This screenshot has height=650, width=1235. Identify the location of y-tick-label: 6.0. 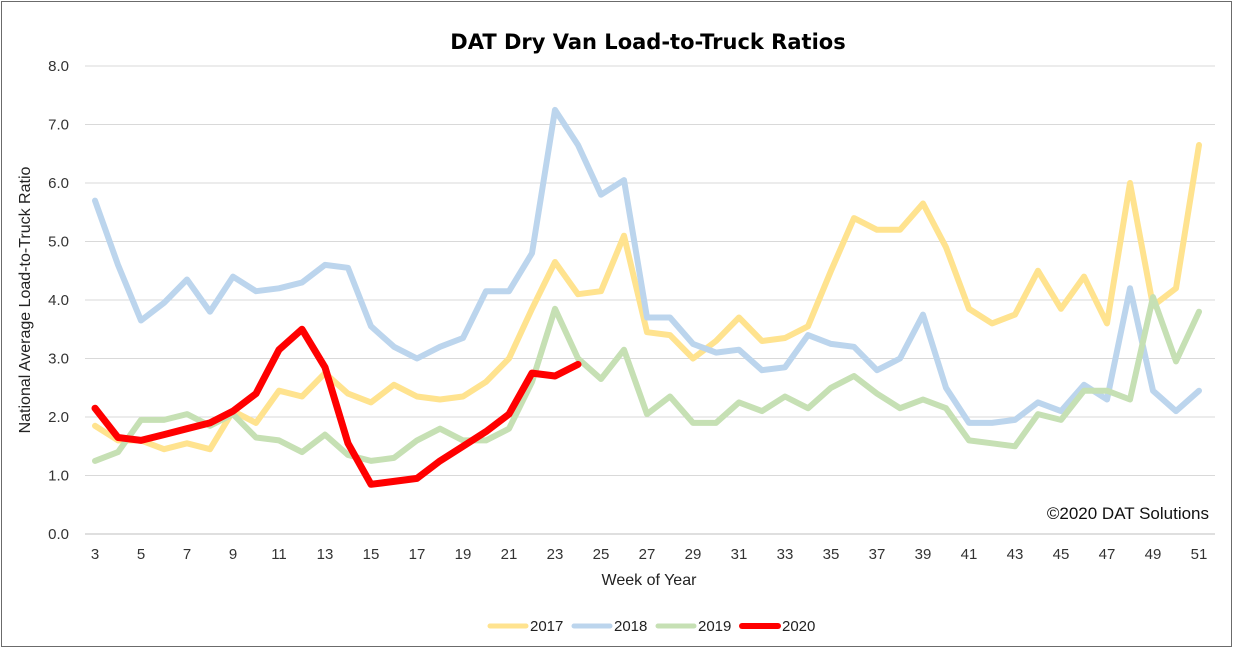
(58, 183).